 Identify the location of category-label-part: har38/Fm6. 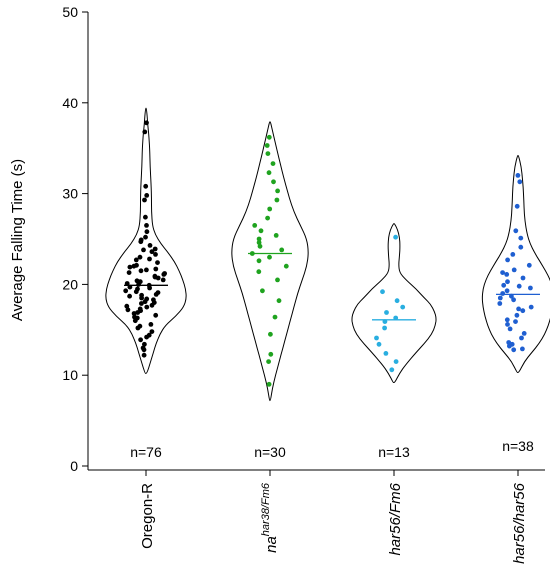
(266, 509).